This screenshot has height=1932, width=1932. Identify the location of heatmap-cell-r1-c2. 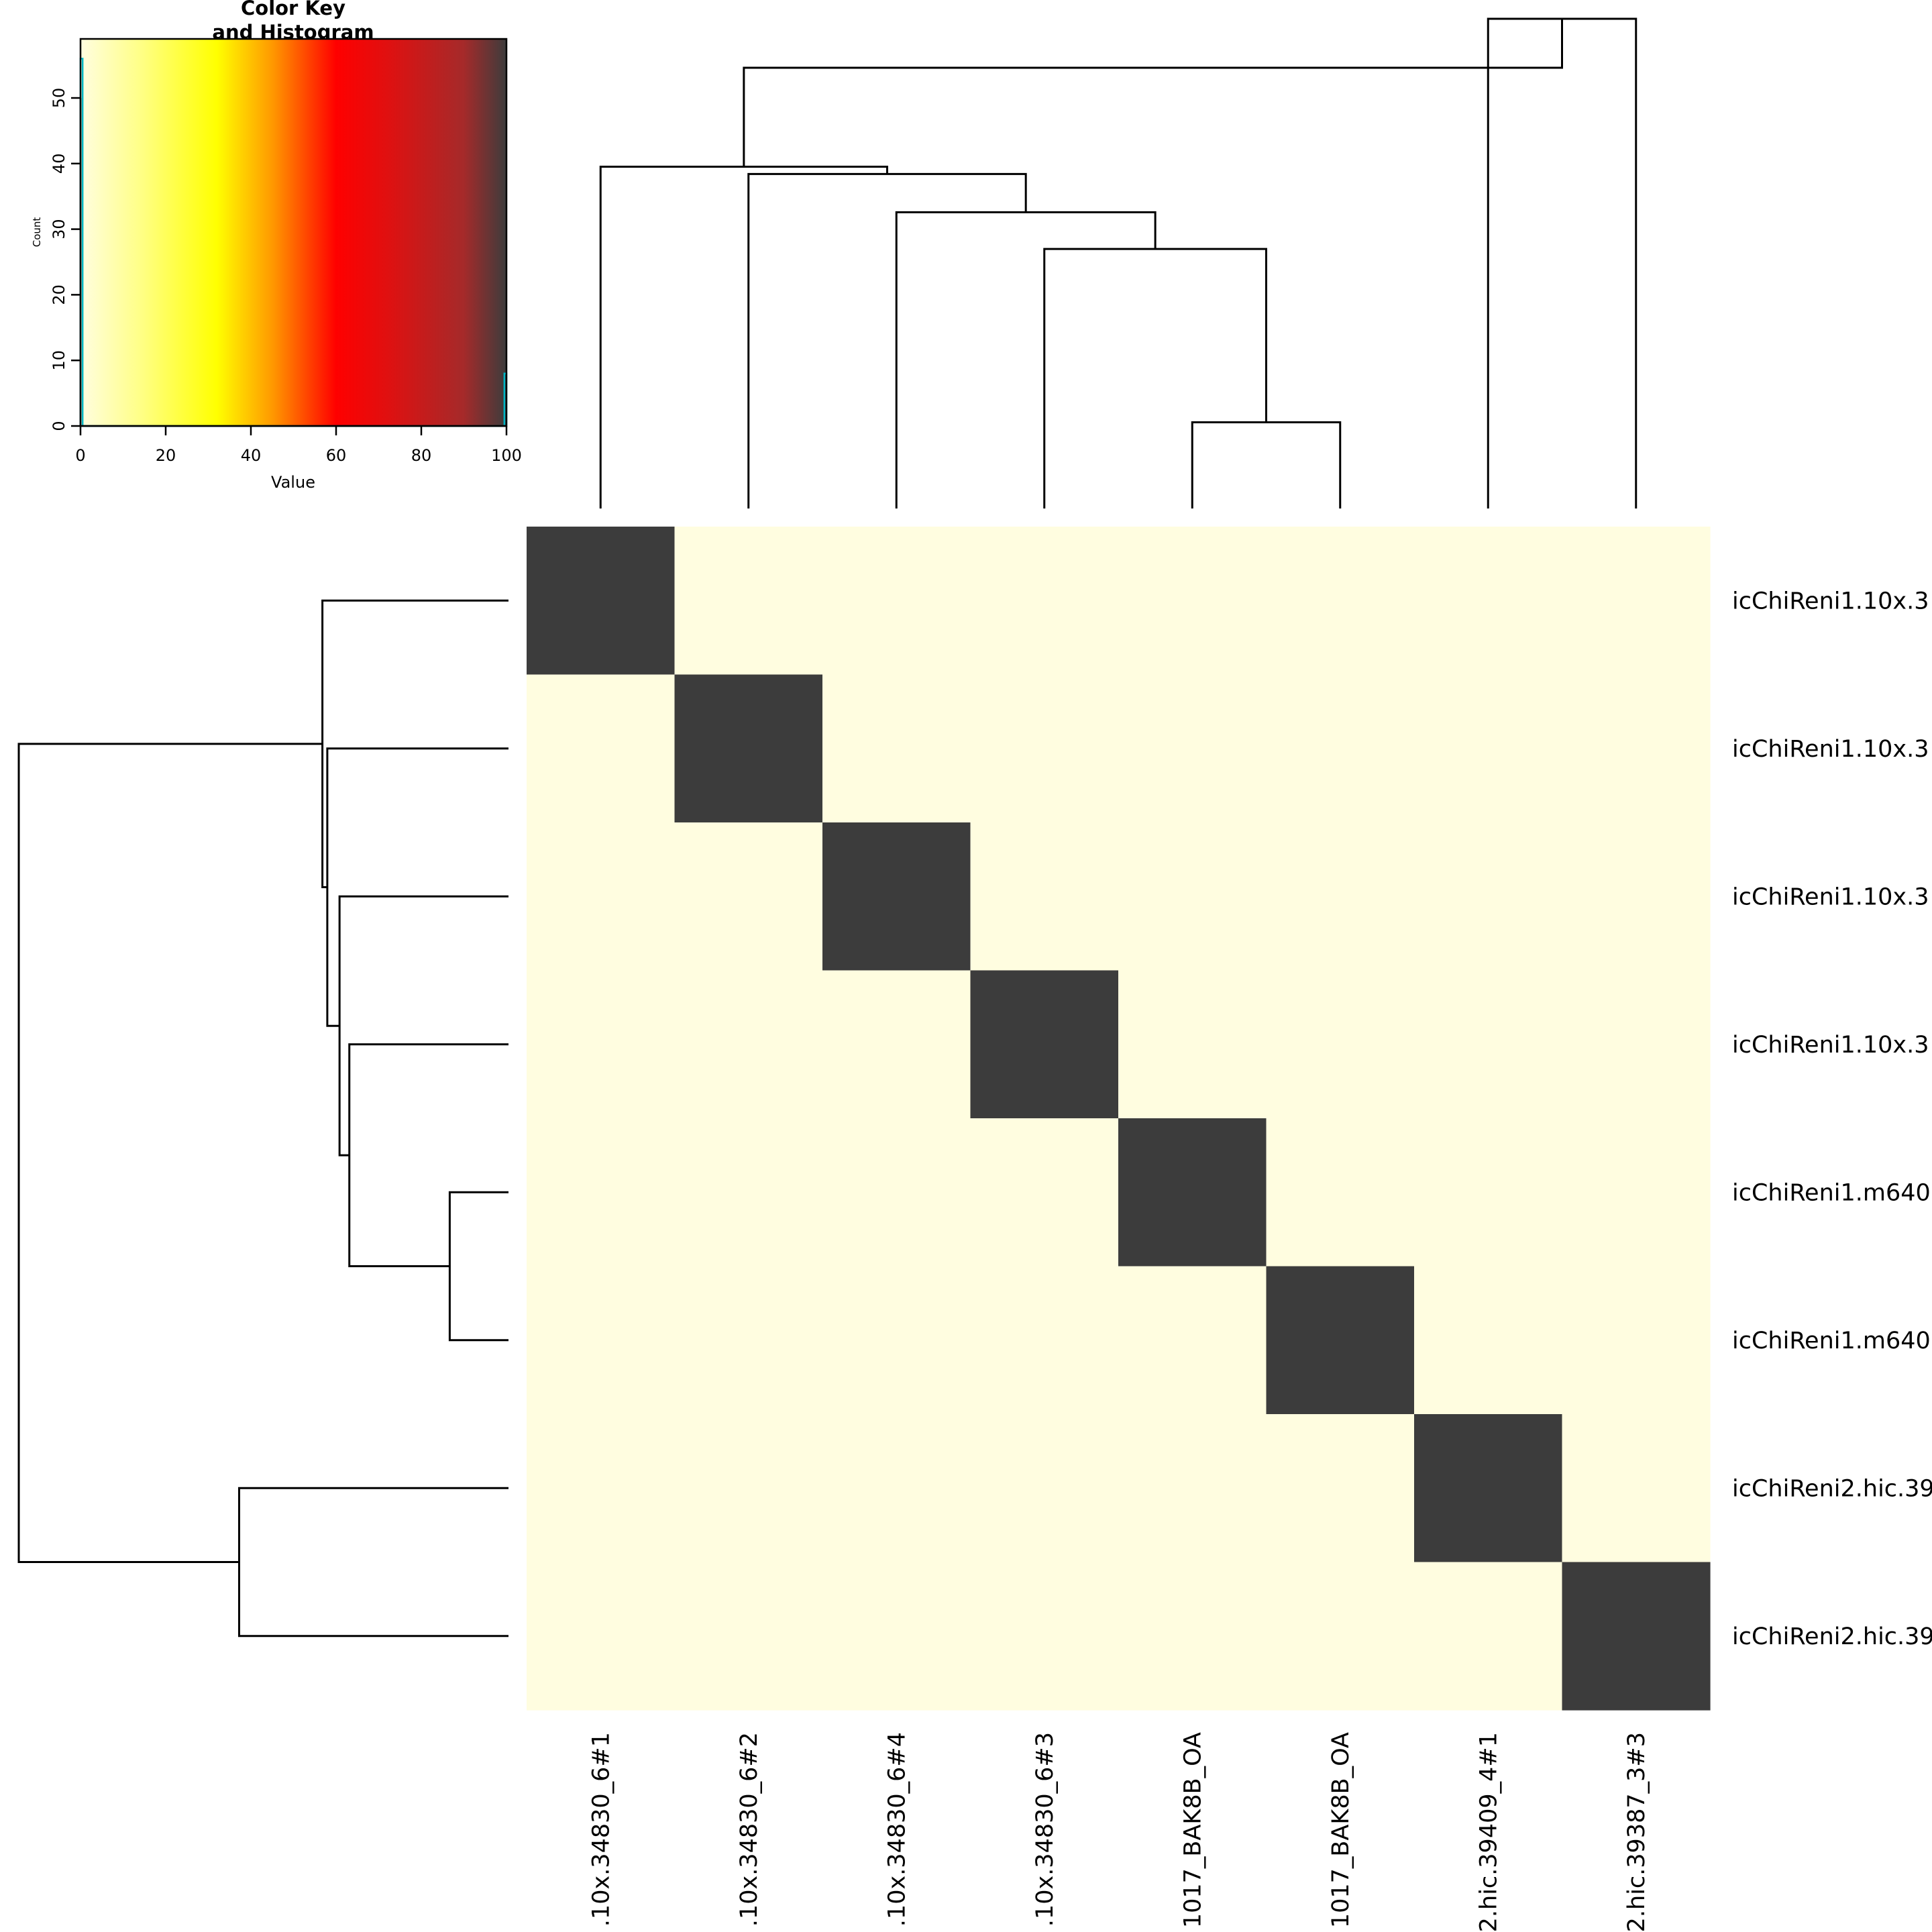
(896, 748).